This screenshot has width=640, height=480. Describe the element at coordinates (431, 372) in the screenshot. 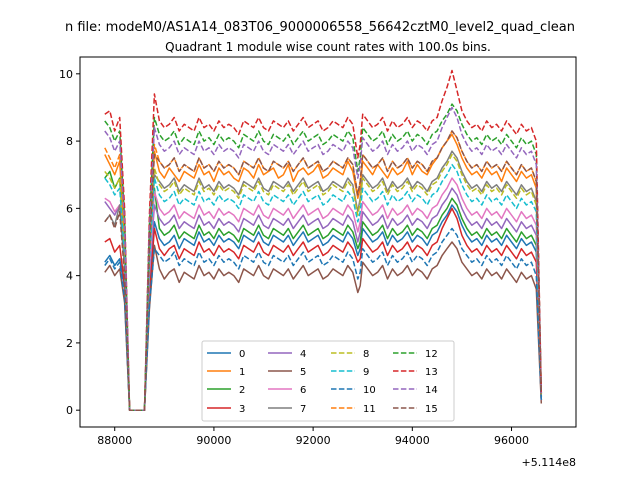

I see `legend-label-13: 13` at that location.